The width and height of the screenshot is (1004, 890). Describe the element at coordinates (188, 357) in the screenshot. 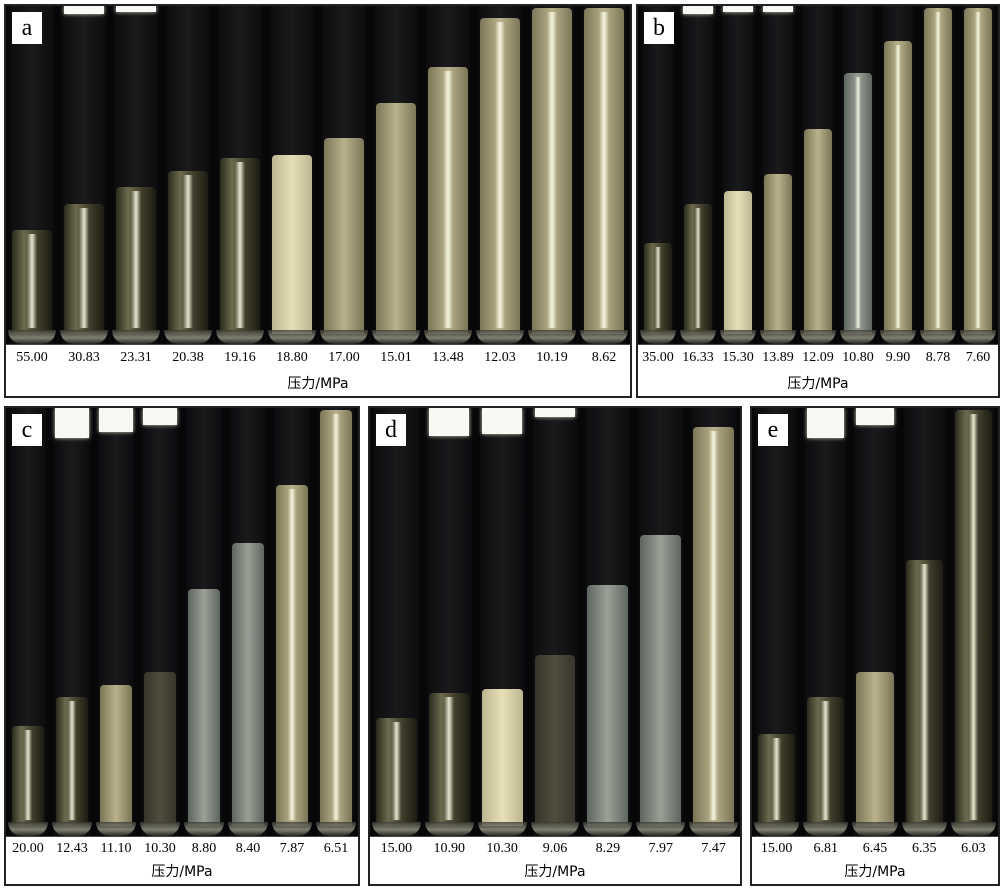

I see `pressure-label: 20.38` at that location.